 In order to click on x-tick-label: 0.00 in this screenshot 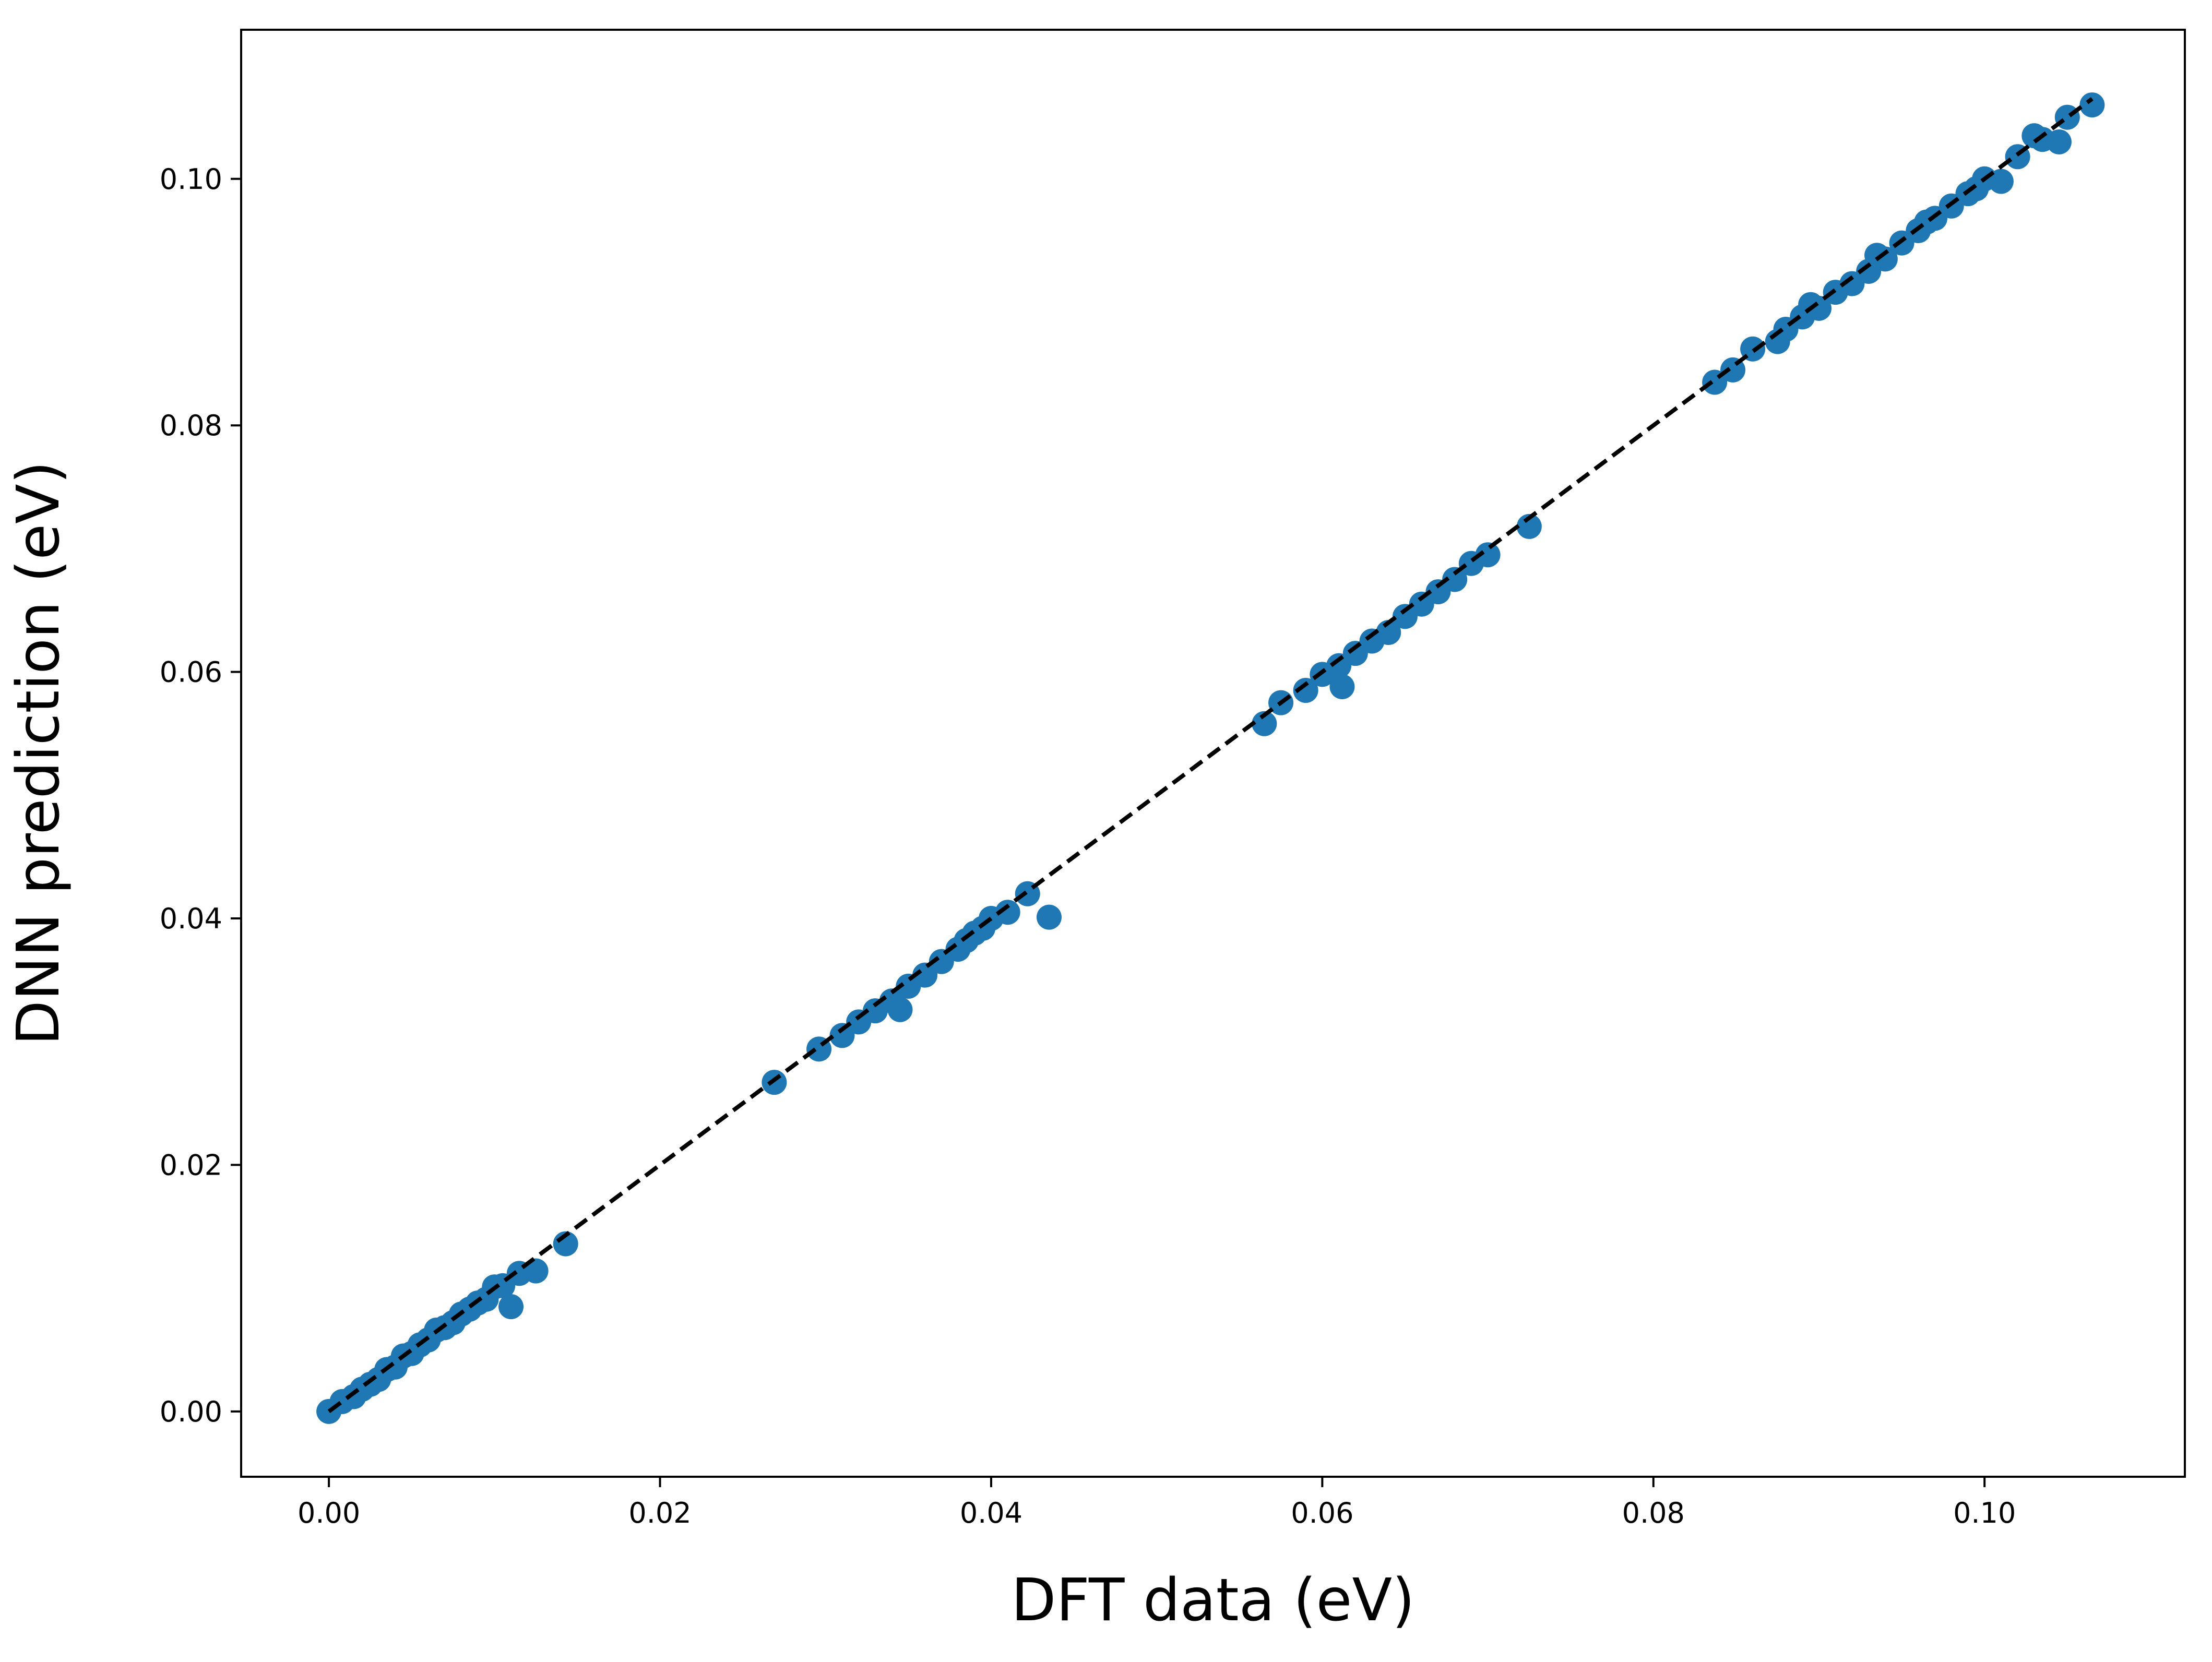, I will do `click(329, 1513)`.